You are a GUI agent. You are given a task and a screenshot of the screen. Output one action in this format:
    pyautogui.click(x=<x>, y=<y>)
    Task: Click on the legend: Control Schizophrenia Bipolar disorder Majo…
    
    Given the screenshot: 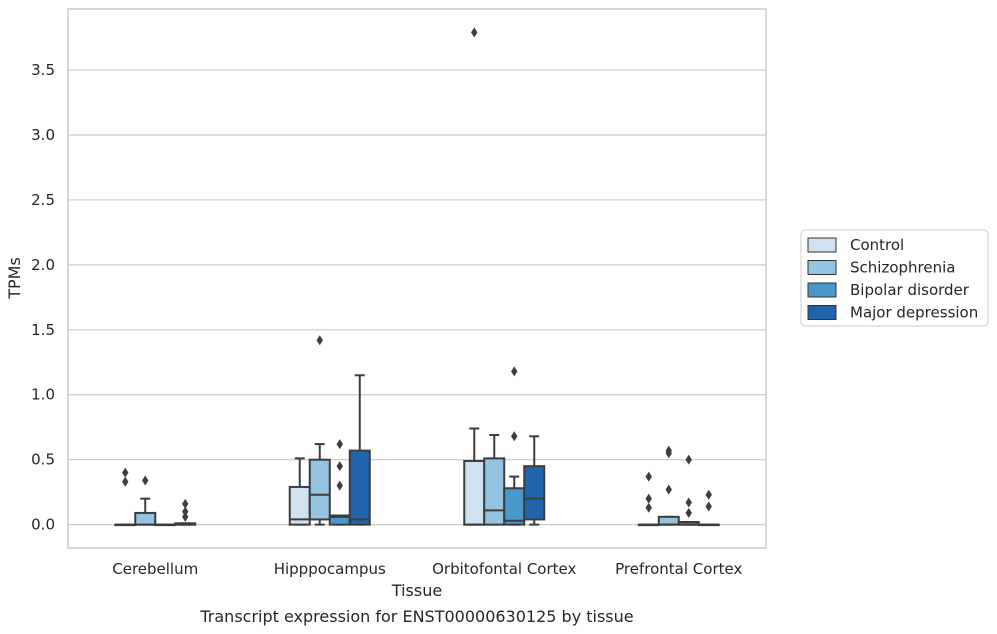 What is the action you would take?
    pyautogui.click(x=894, y=278)
    